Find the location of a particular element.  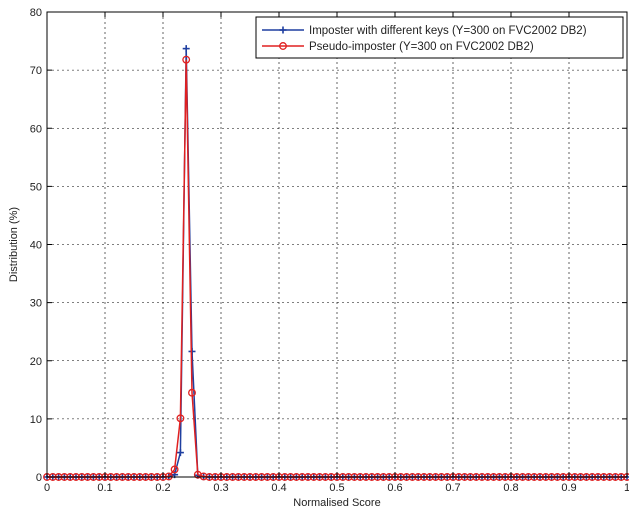

x-tick-label: 0.7 is located at coordinates (452, 488).